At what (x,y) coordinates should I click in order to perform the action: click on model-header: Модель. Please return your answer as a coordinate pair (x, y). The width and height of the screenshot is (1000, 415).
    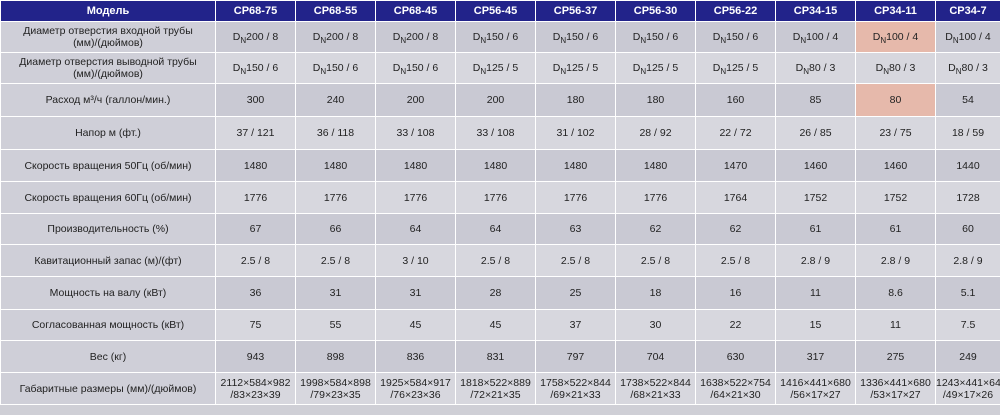
    Looking at the image, I should click on (108, 11).